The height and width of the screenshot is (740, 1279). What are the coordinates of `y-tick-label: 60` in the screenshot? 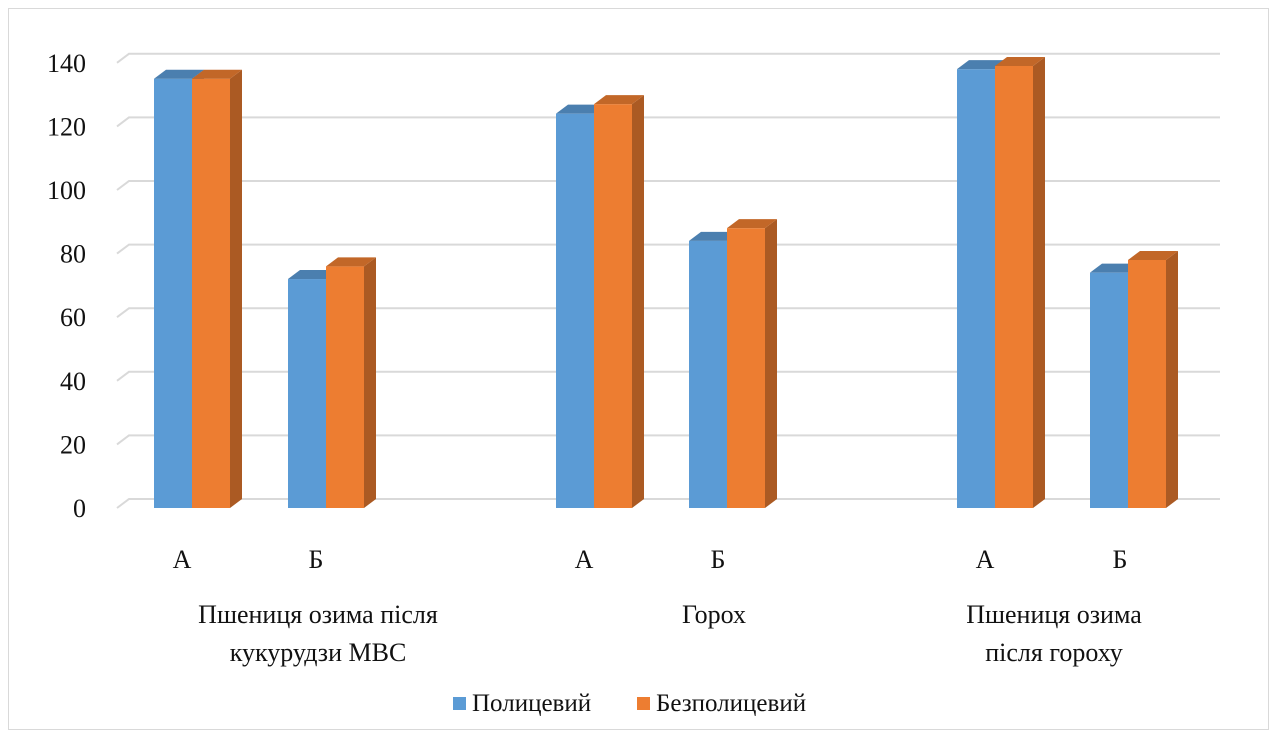 It's located at (73, 317).